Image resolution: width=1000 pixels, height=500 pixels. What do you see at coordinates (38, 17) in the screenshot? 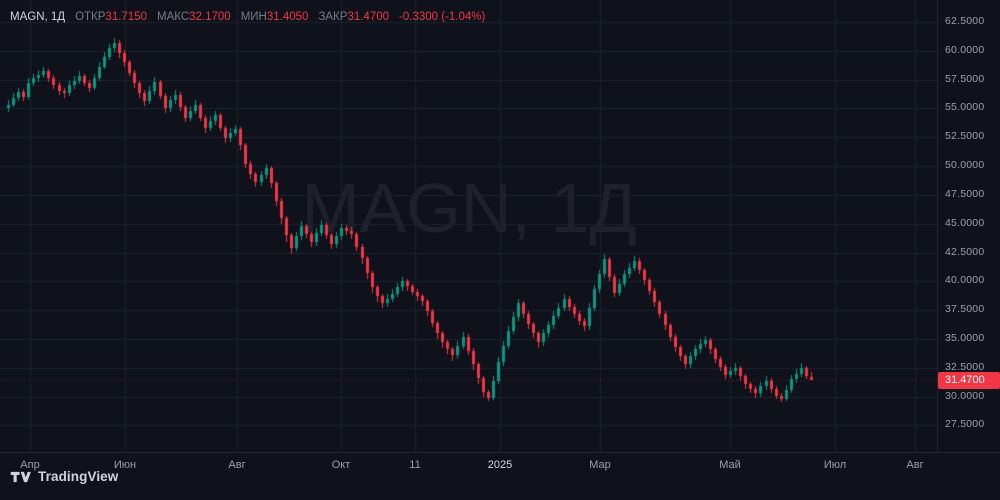
I see `legend-symbol-title: MAGN, 1Д` at bounding box center [38, 17].